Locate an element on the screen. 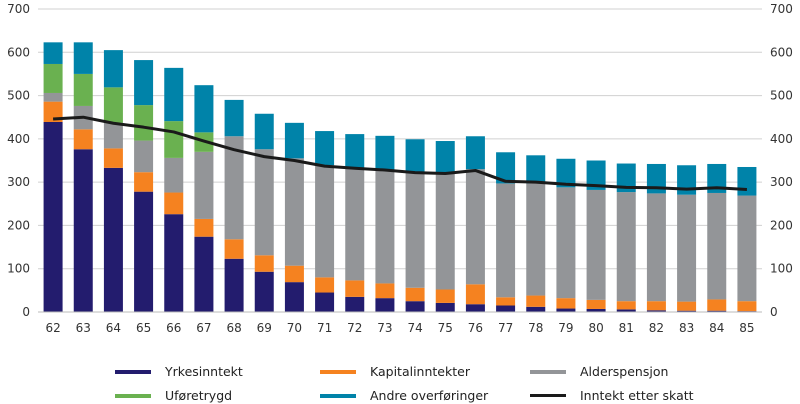 The image size is (800, 404). x-tick-label: 77 is located at coordinates (505, 328).